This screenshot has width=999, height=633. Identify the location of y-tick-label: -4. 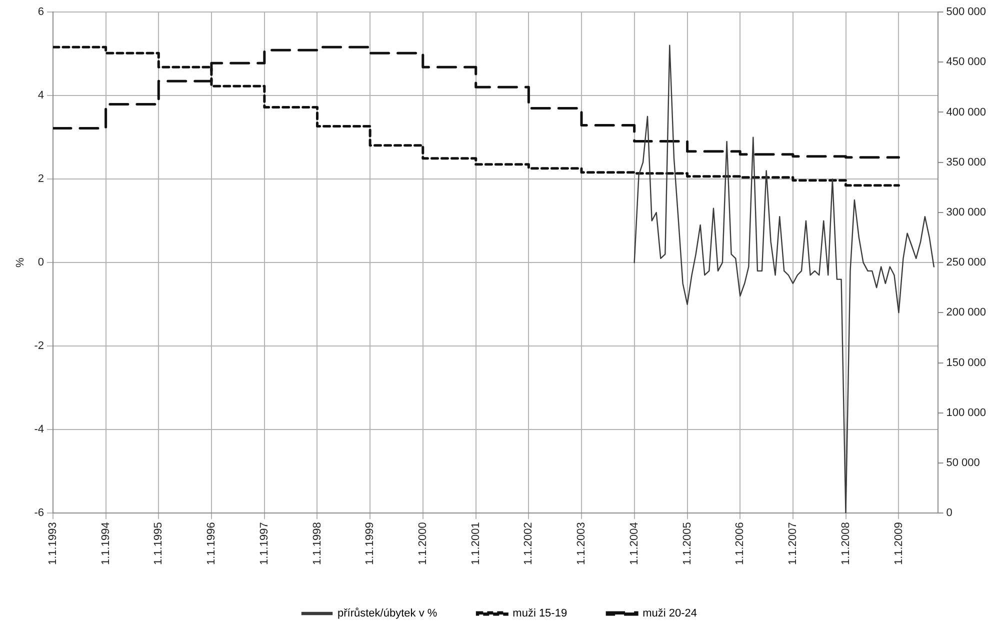
(39, 430).